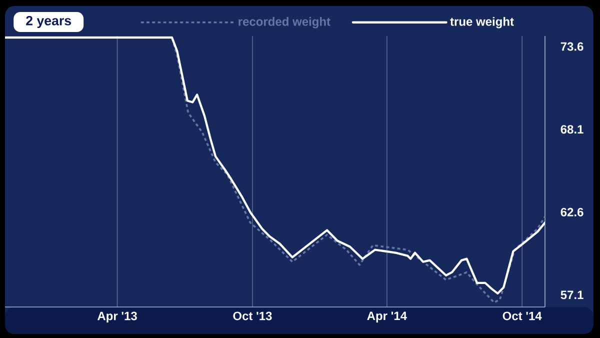  Describe the element at coordinates (572, 295) in the screenshot. I see `y-tick-label: 57.1` at that location.